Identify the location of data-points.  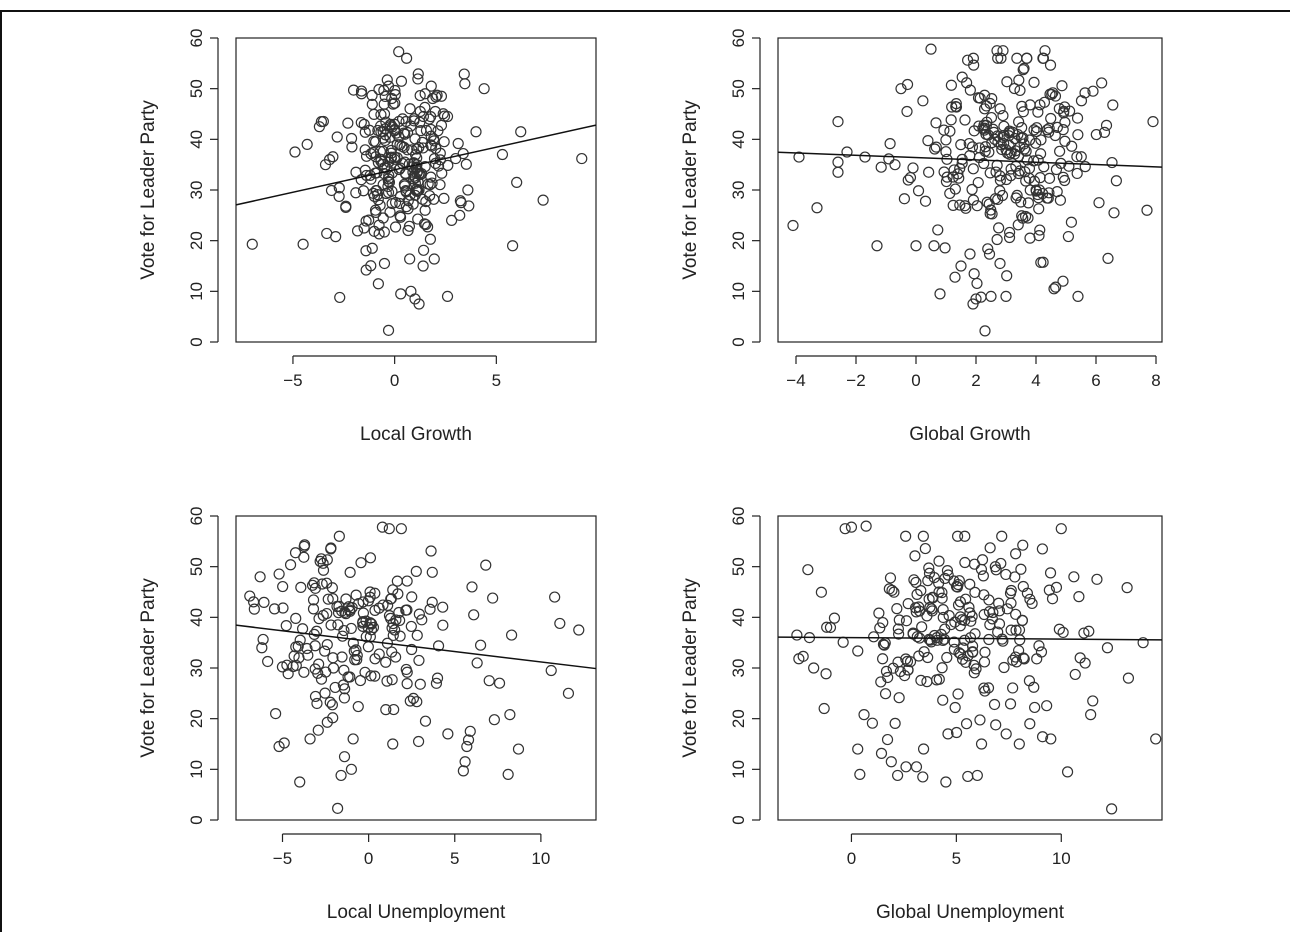
(976, 667).